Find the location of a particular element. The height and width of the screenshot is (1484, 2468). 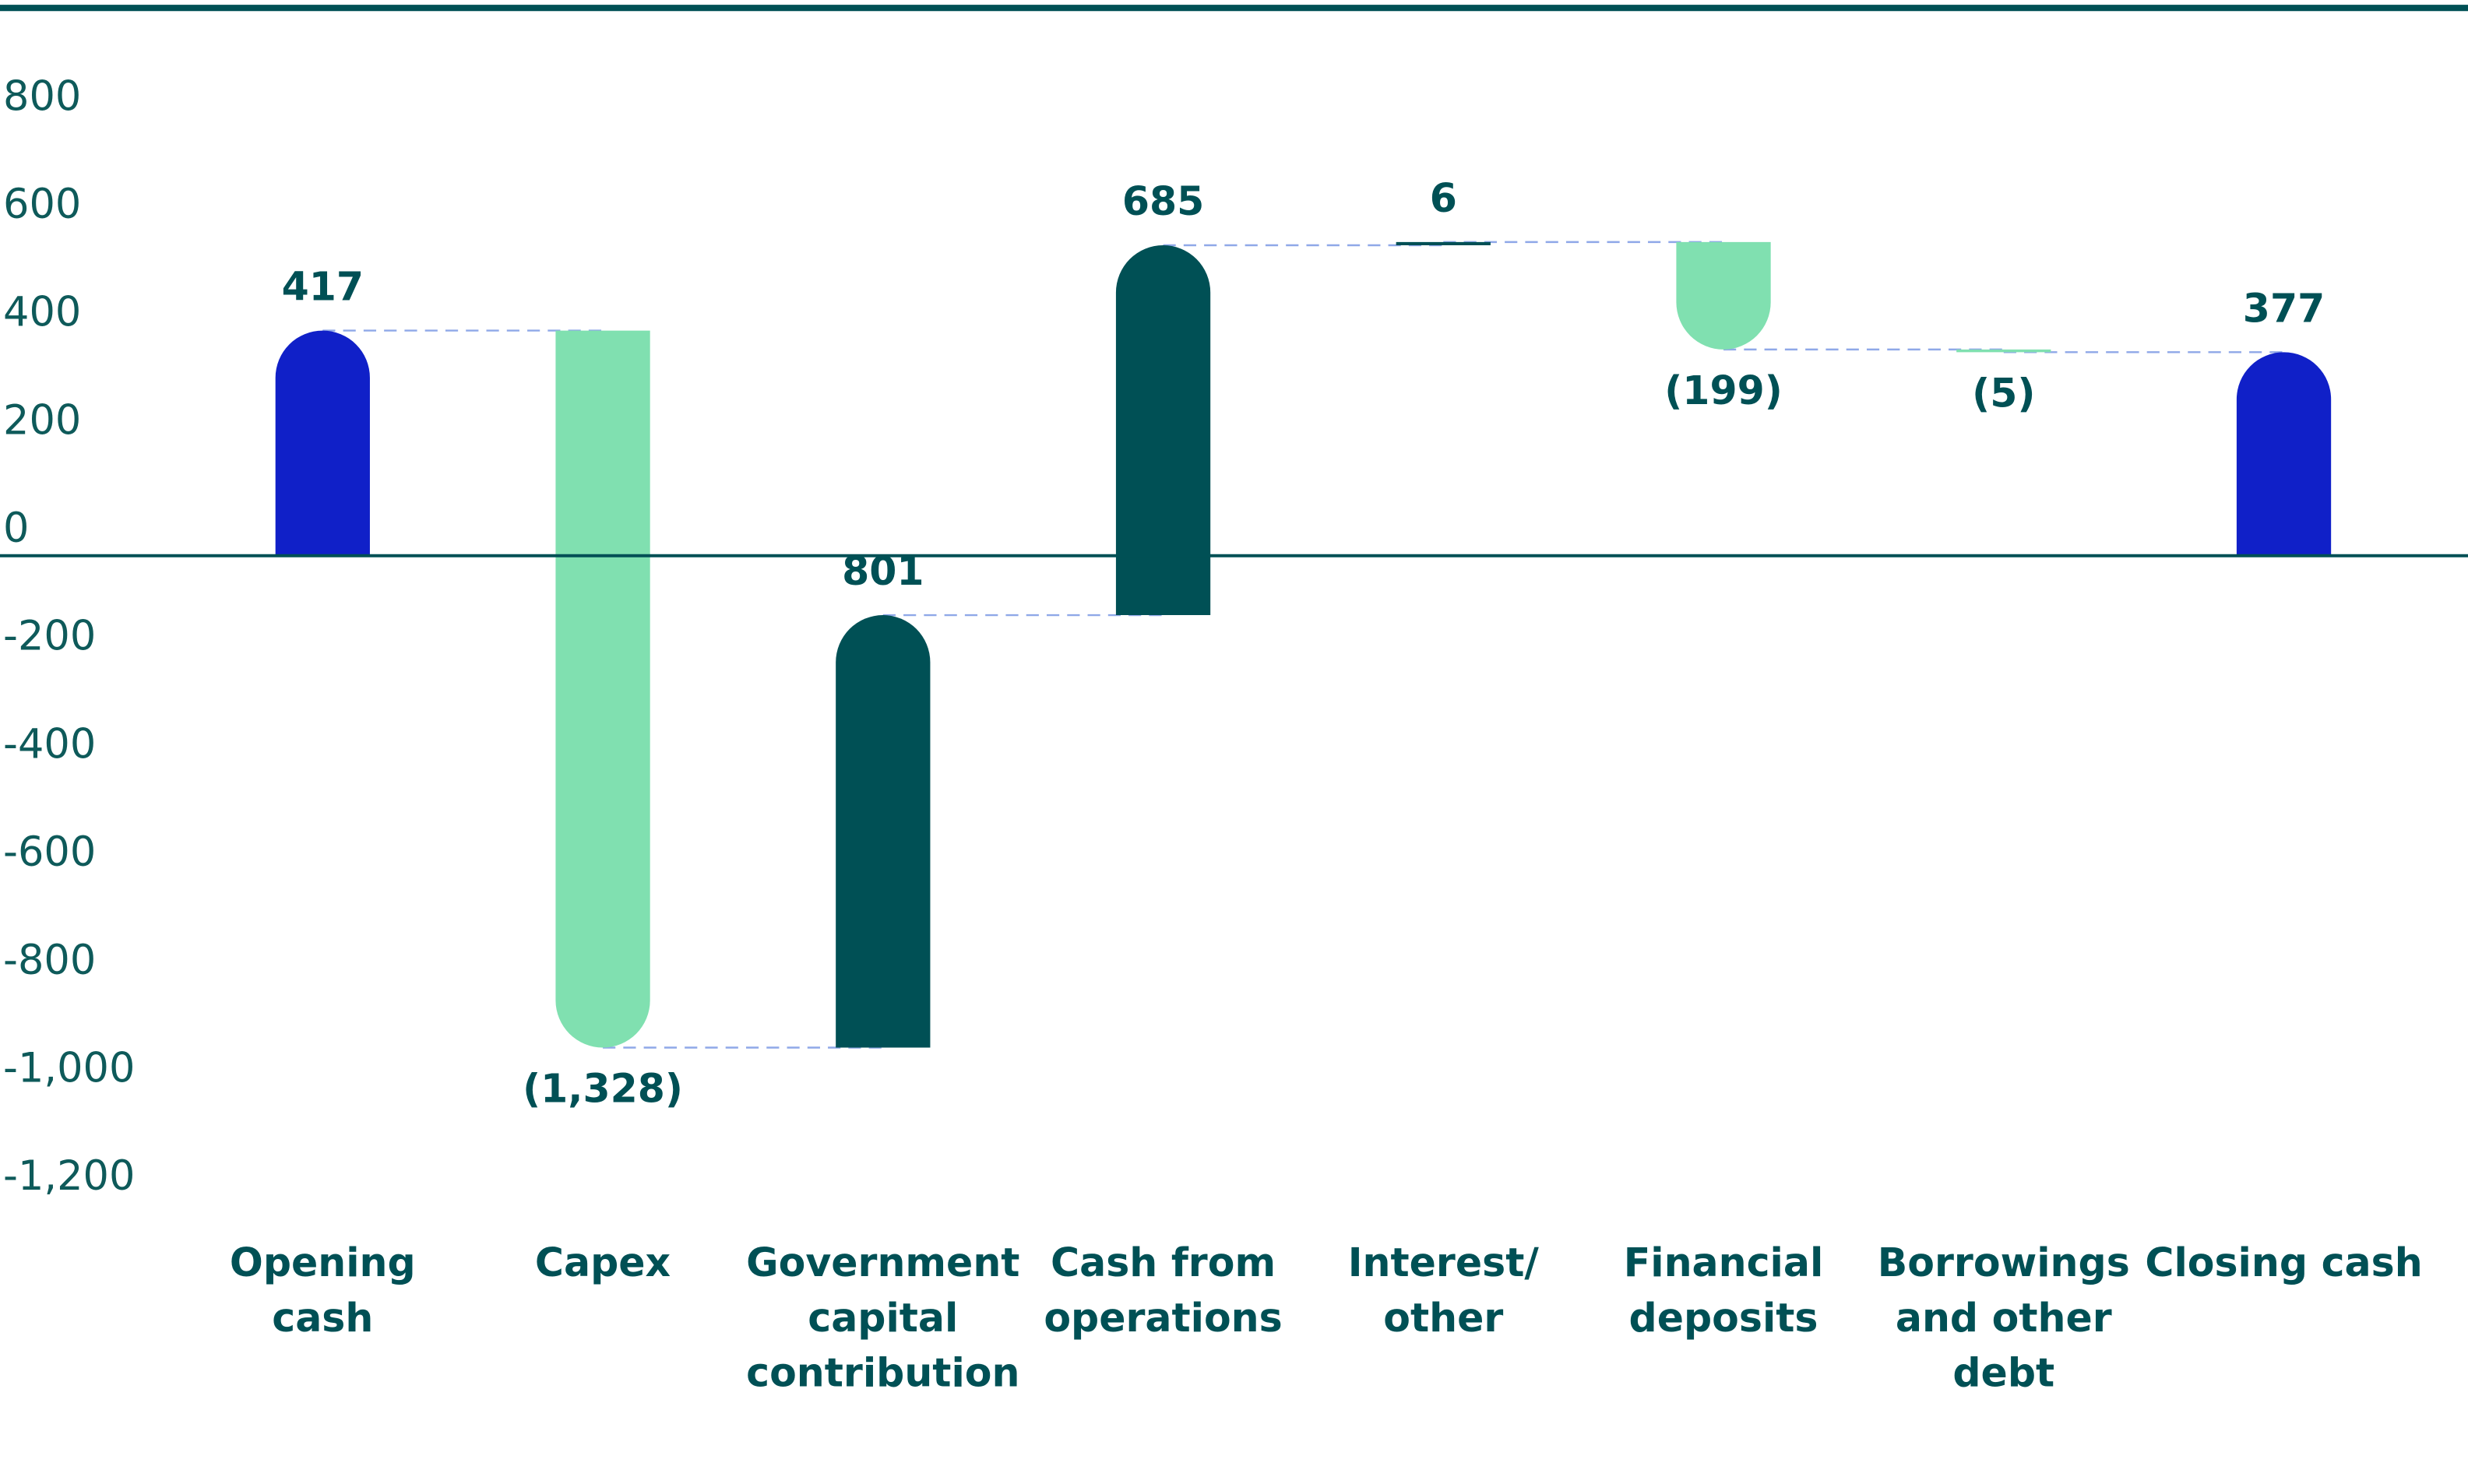

x-tick-label: Cash from operations is located at coordinates (1163, 1291).